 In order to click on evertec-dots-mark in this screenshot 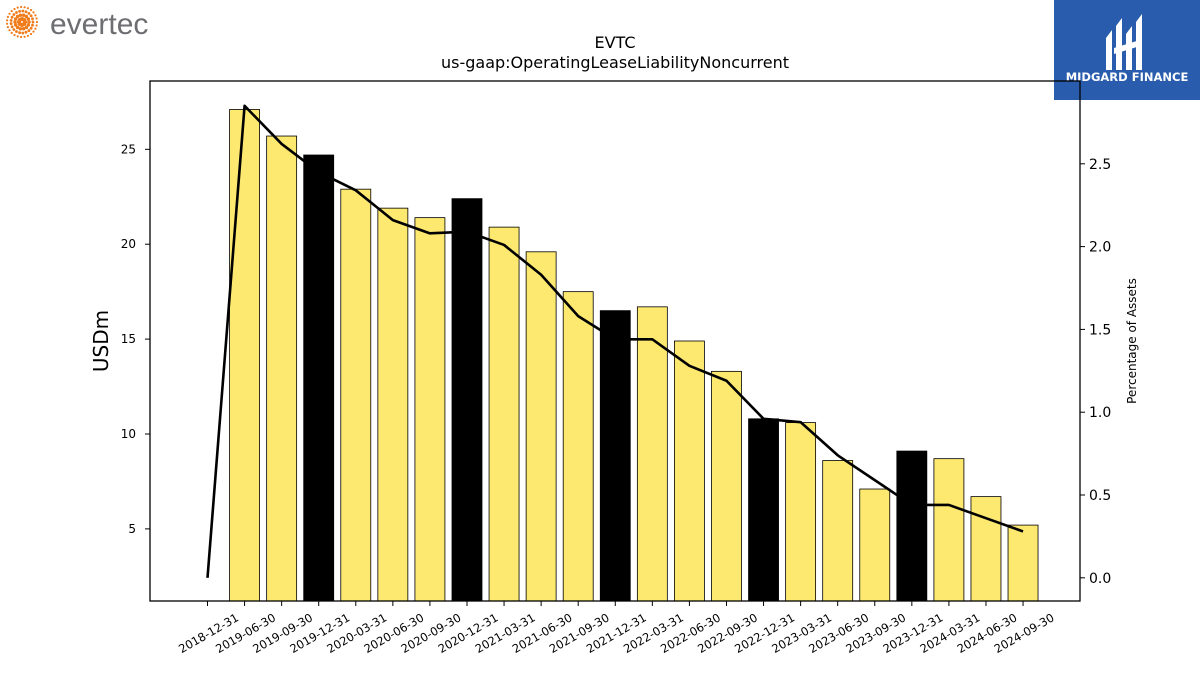, I will do `click(22, 22)`.